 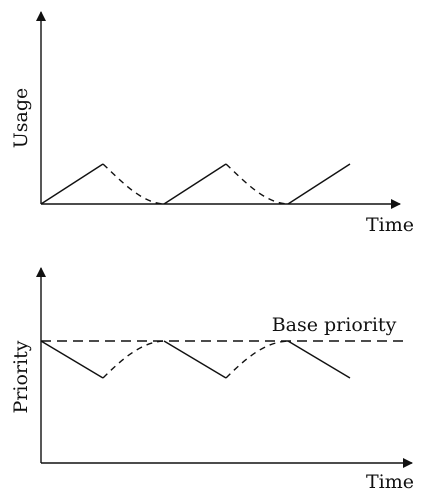 I want to click on usage-y-axis-label: Usage, so click(x=21, y=118).